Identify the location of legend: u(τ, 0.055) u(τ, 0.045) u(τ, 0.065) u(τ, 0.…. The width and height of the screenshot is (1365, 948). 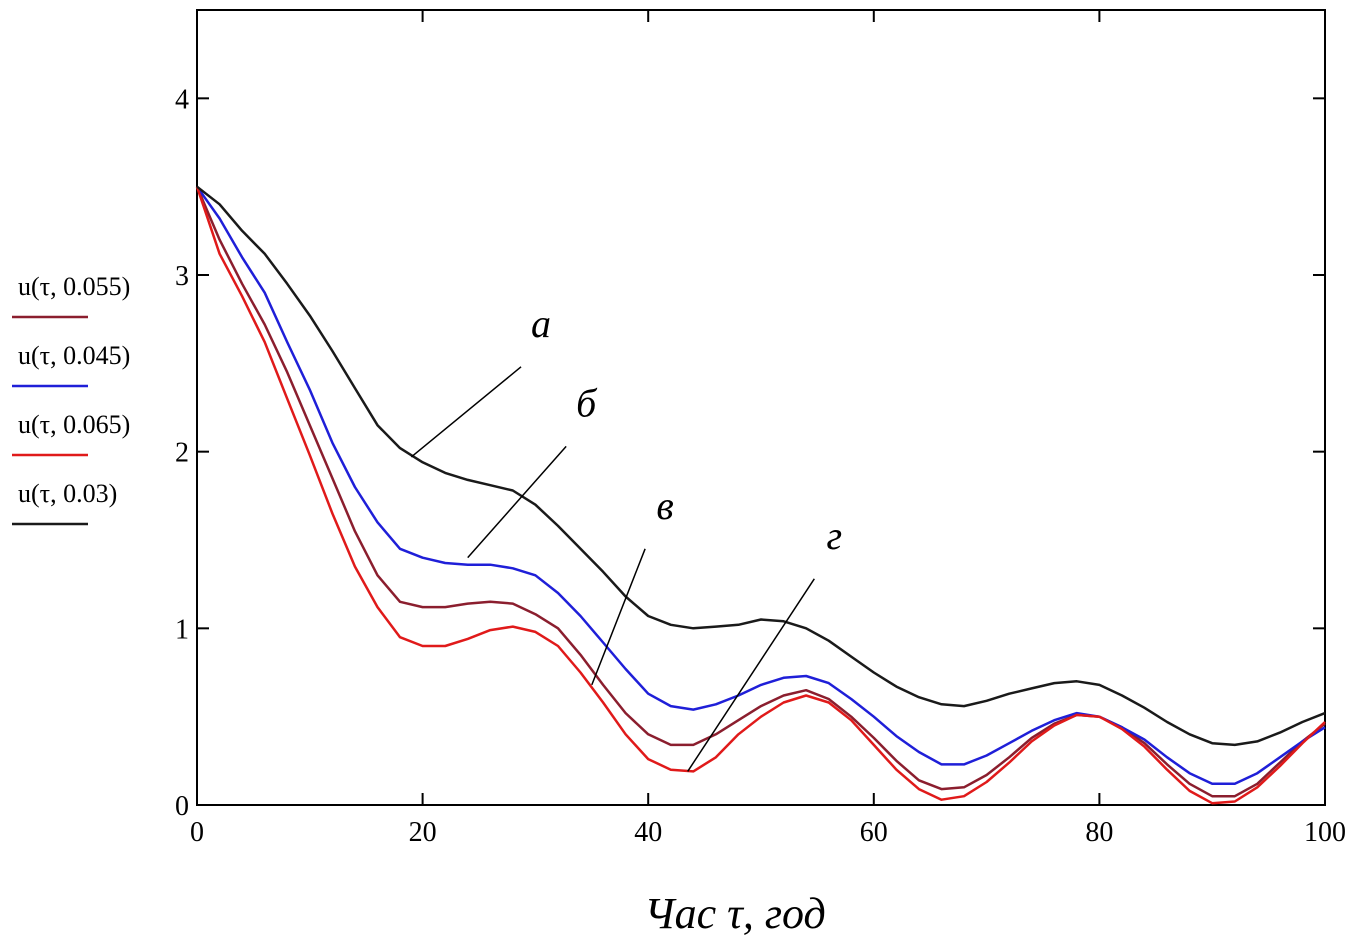
(71, 399).